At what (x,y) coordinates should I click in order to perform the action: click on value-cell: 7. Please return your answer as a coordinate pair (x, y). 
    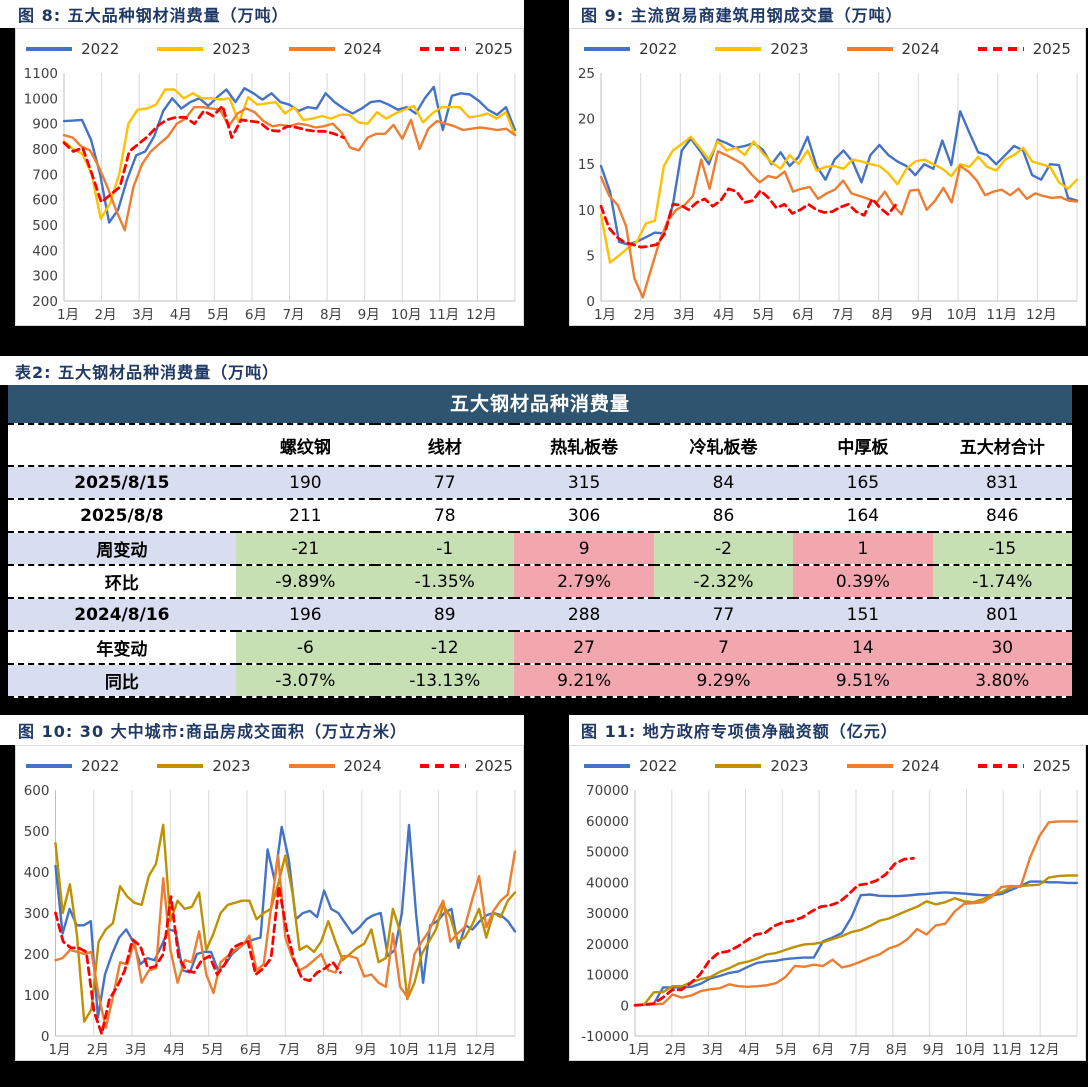
    Looking at the image, I should click on (723, 647).